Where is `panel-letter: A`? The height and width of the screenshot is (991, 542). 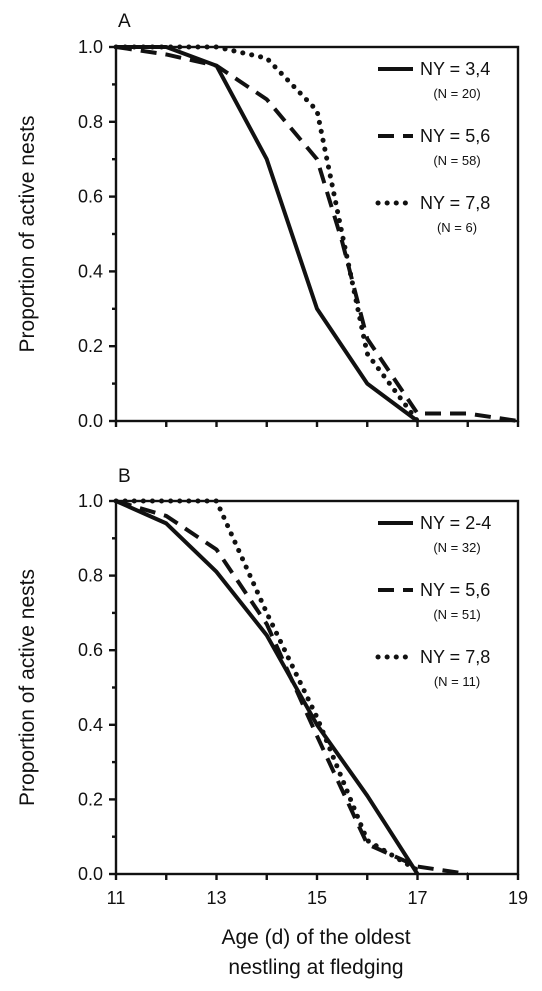 panel-letter: A is located at coordinates (124, 21).